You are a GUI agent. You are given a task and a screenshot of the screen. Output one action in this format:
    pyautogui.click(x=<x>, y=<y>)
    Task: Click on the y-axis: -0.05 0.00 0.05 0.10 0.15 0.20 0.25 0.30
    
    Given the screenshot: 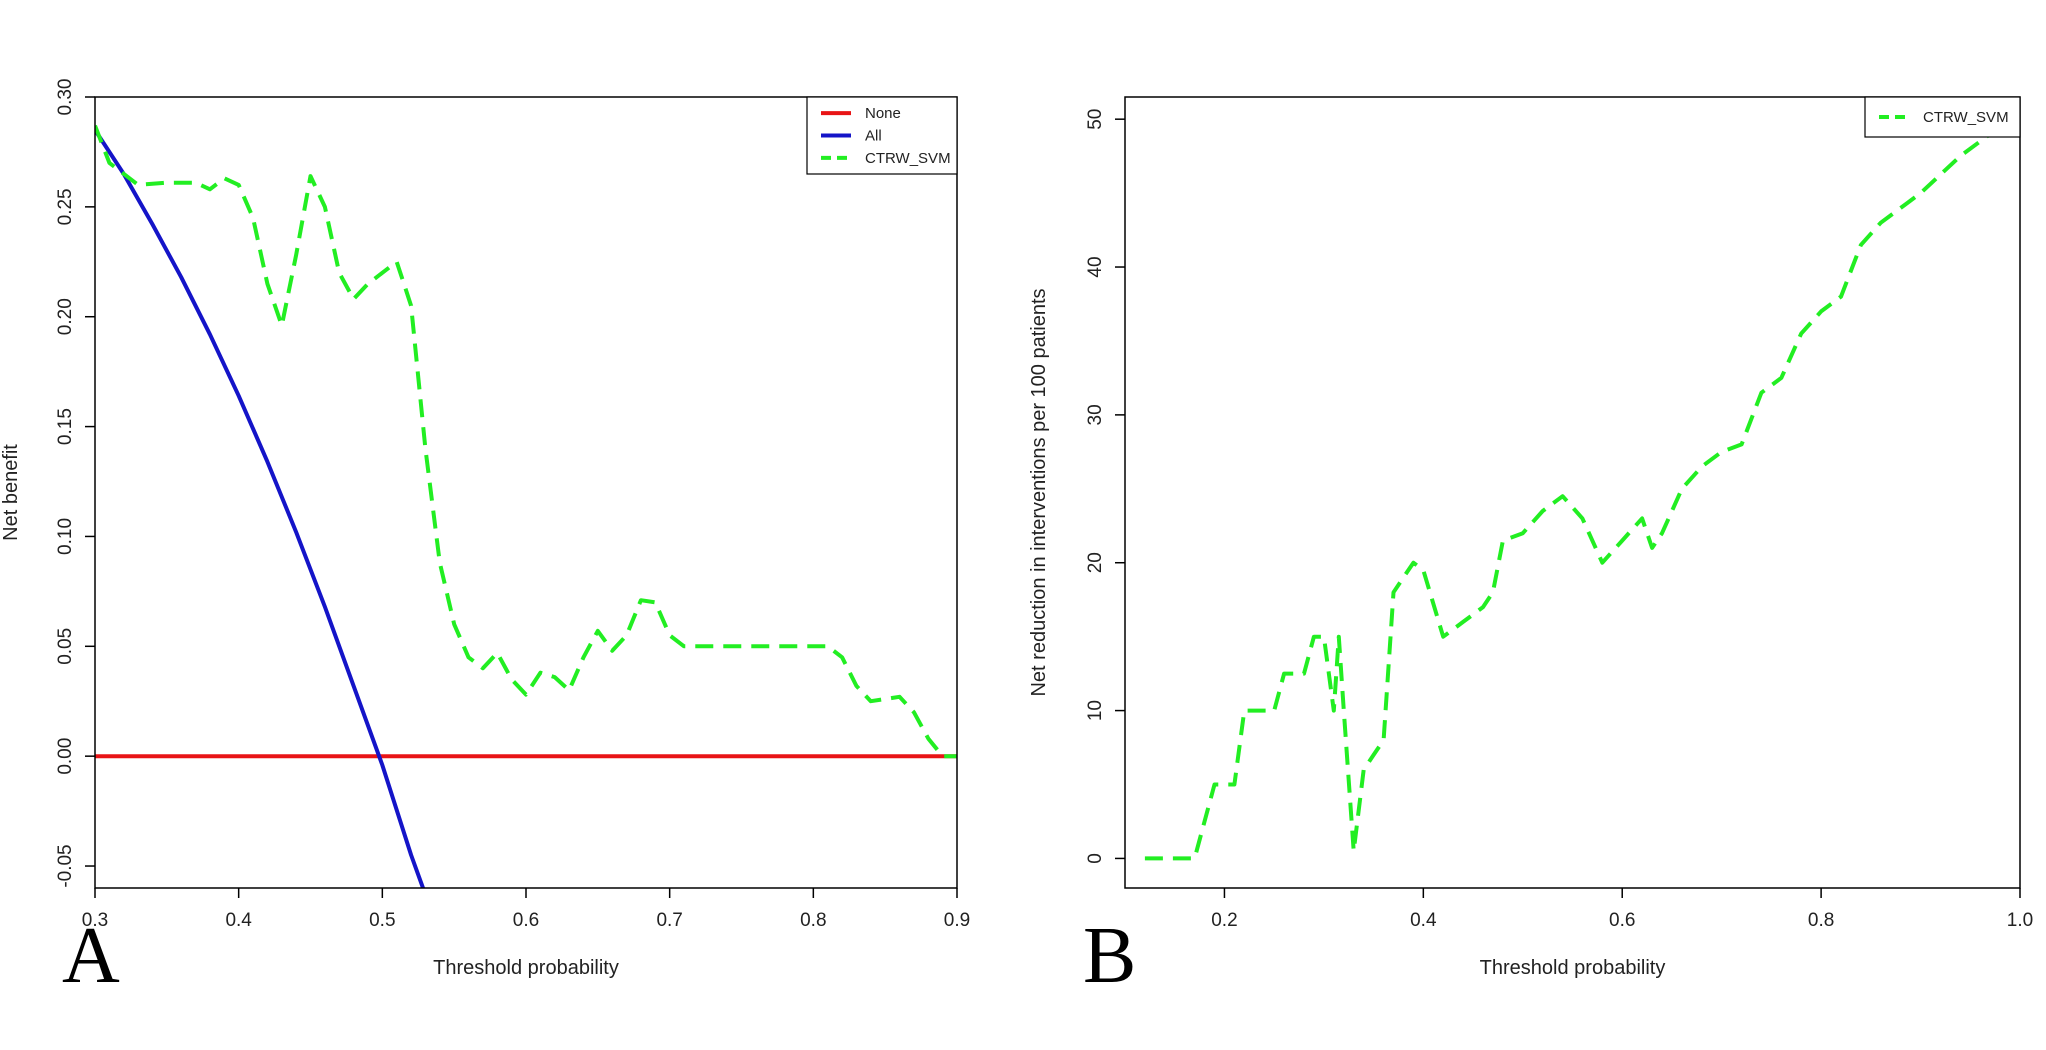 What is the action you would take?
    pyautogui.click(x=75, y=483)
    